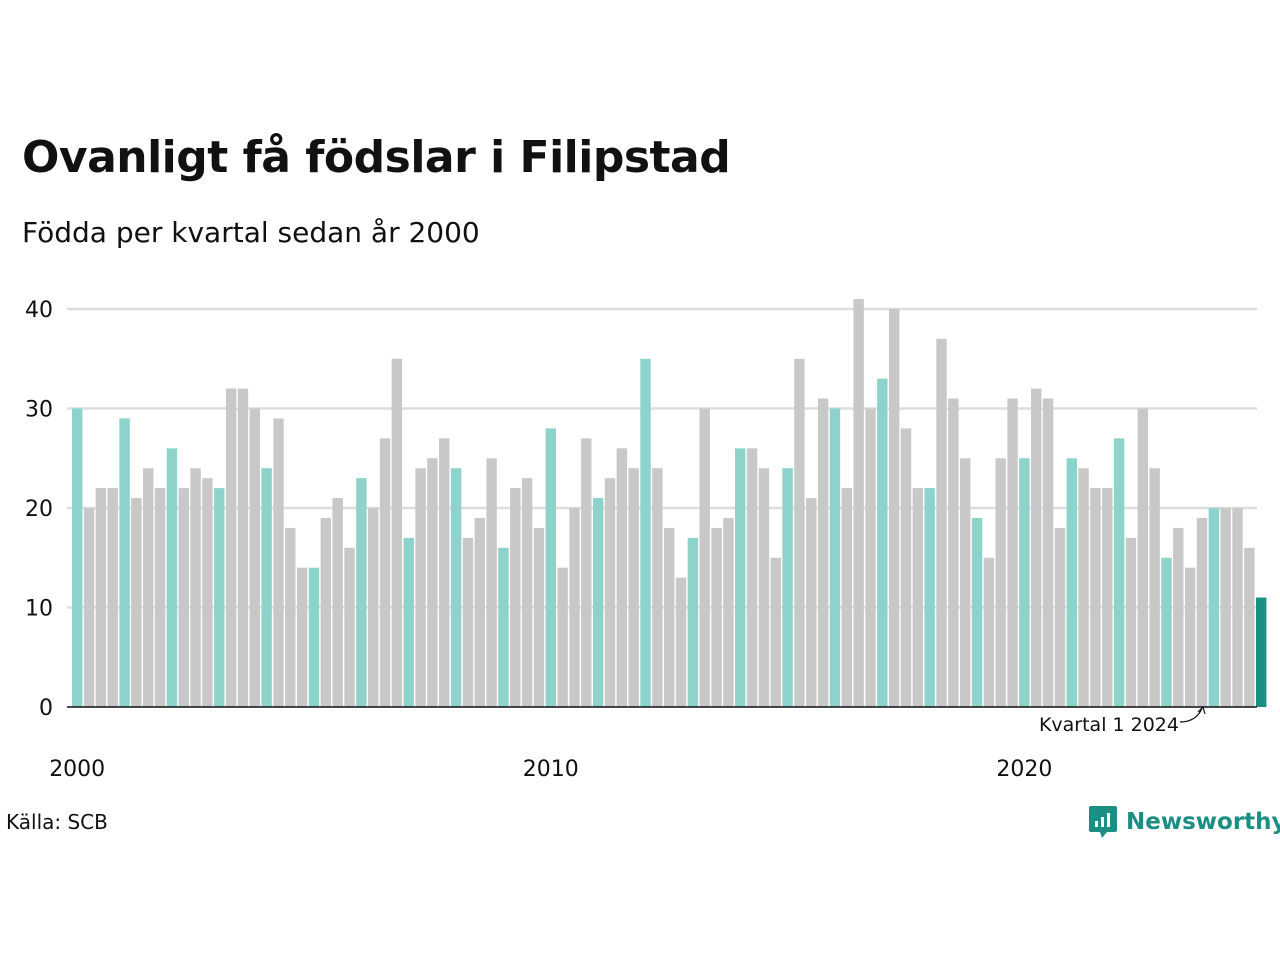 Image resolution: width=1280 pixels, height=960 pixels. I want to click on bar-quarter-2019-q1, so click(977, 612).